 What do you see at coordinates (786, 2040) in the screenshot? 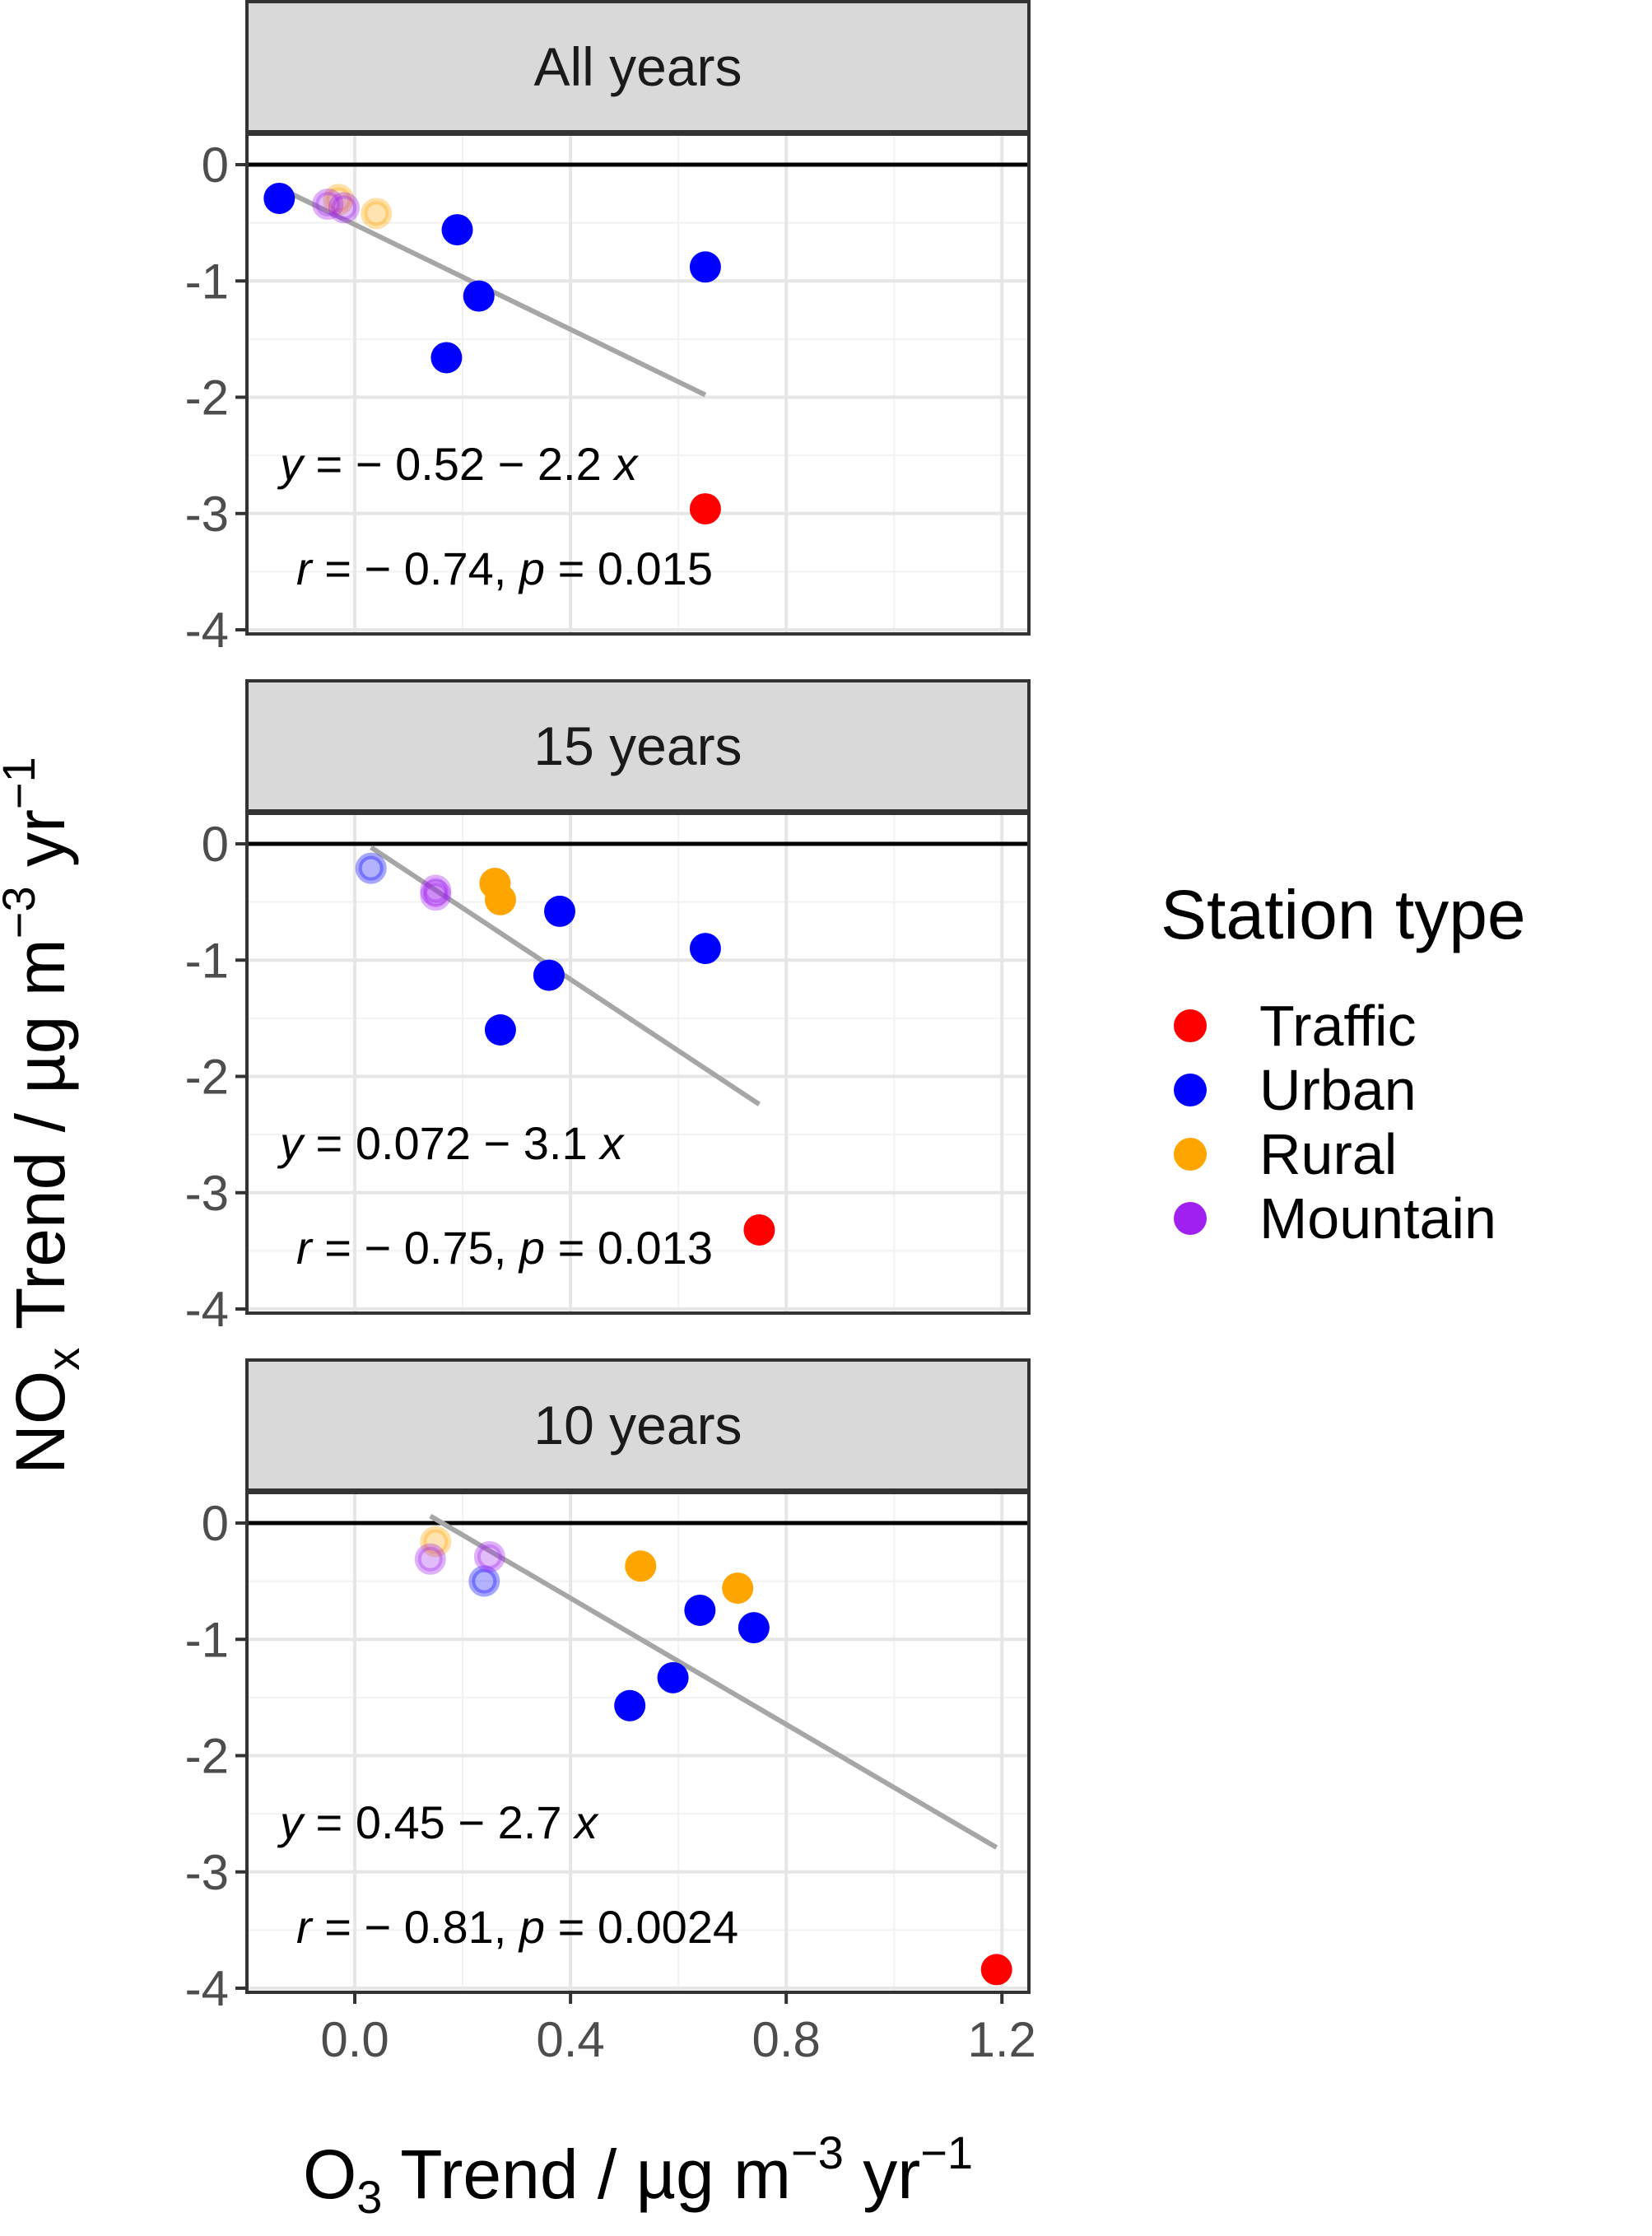
I see `x-tick-label: 0.8` at bounding box center [786, 2040].